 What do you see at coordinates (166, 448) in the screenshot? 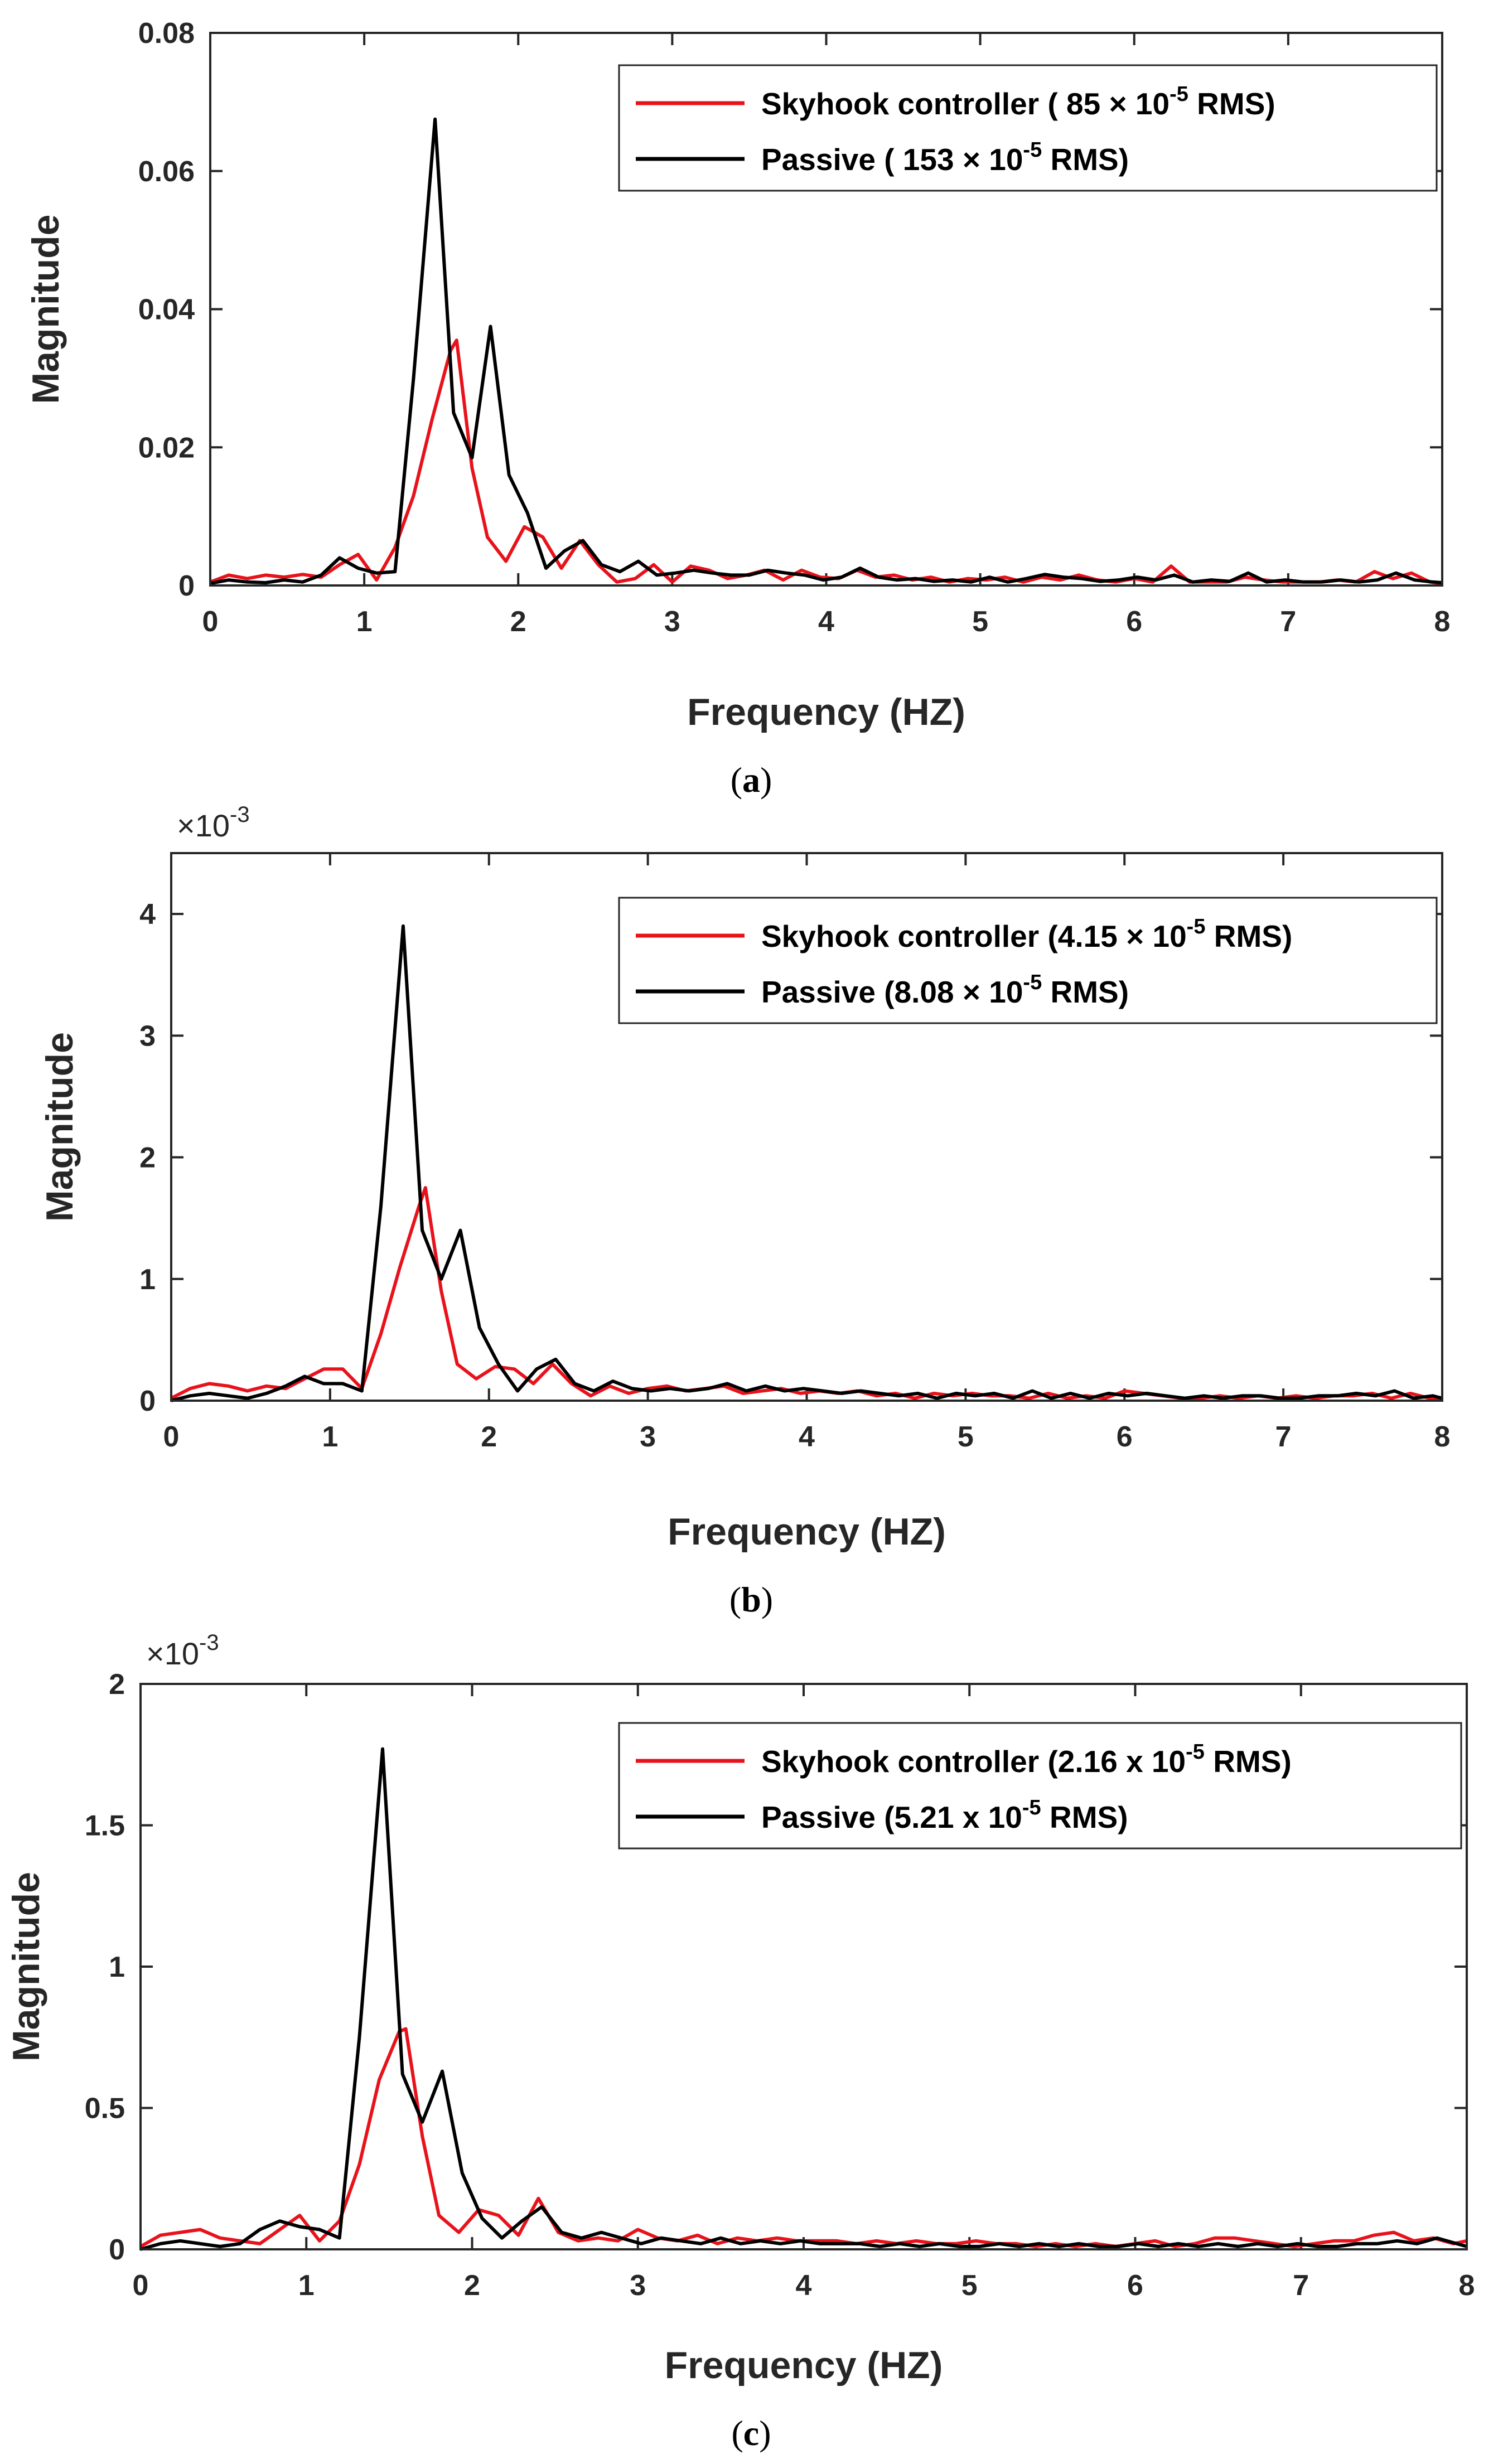
I see `y-tick-label: 0.02` at bounding box center [166, 448].